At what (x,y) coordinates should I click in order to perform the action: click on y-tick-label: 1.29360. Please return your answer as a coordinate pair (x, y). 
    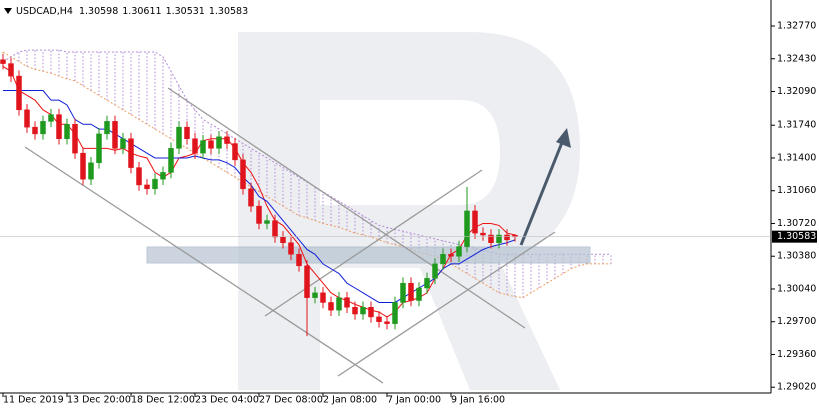
    Looking at the image, I should click on (796, 354).